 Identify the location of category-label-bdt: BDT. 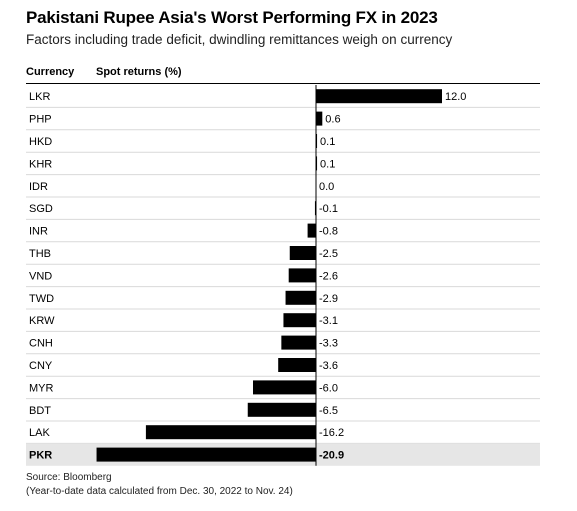
(40, 411).